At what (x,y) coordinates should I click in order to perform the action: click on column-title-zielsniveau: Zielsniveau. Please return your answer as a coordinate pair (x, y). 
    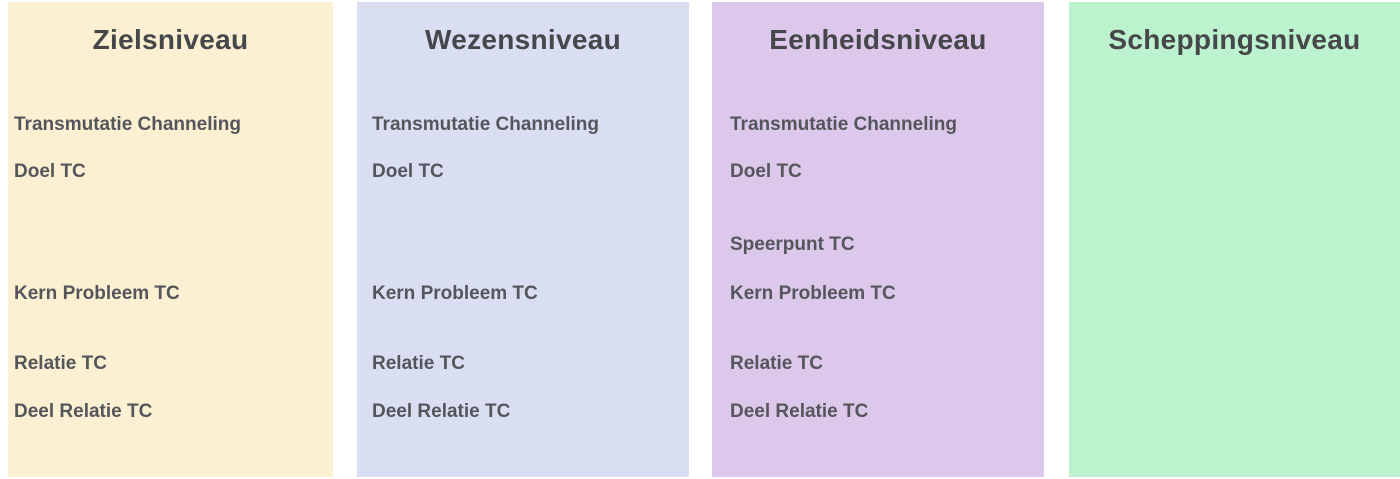
    Looking at the image, I should click on (170, 39).